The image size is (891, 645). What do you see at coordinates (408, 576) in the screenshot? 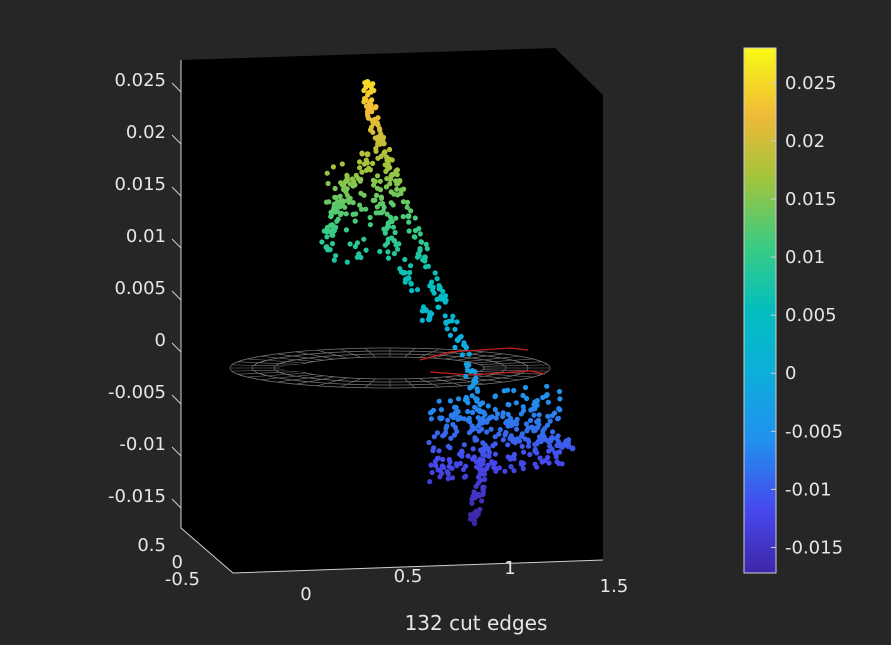
I see `x-tick-label: 0.5` at bounding box center [408, 576].